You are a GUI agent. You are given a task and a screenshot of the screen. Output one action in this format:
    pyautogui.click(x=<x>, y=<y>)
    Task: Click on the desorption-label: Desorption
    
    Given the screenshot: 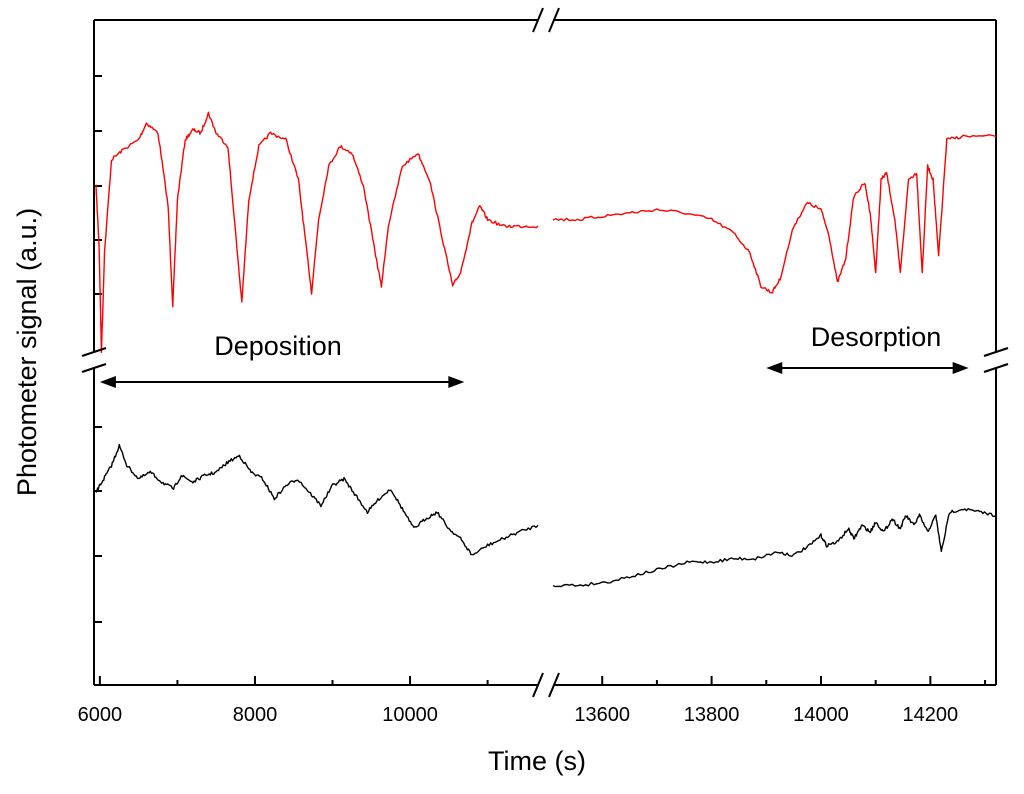 What is the action you would take?
    pyautogui.click(x=876, y=337)
    